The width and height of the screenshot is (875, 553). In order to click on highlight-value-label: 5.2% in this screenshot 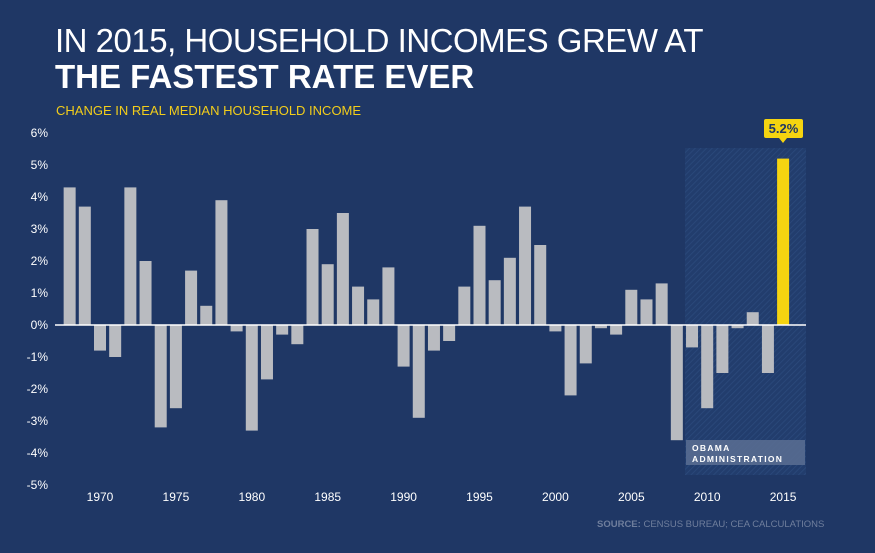, I will do `click(784, 128)`.